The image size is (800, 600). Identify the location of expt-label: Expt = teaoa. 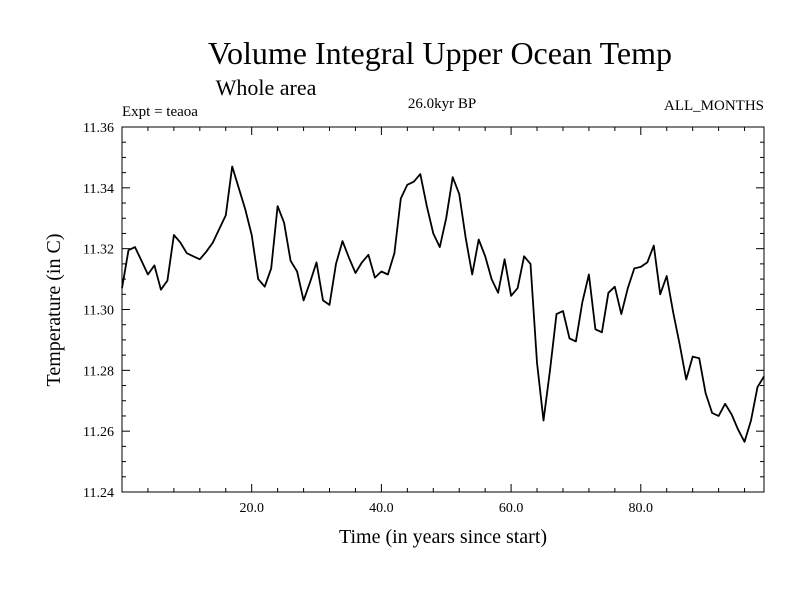
(160, 112).